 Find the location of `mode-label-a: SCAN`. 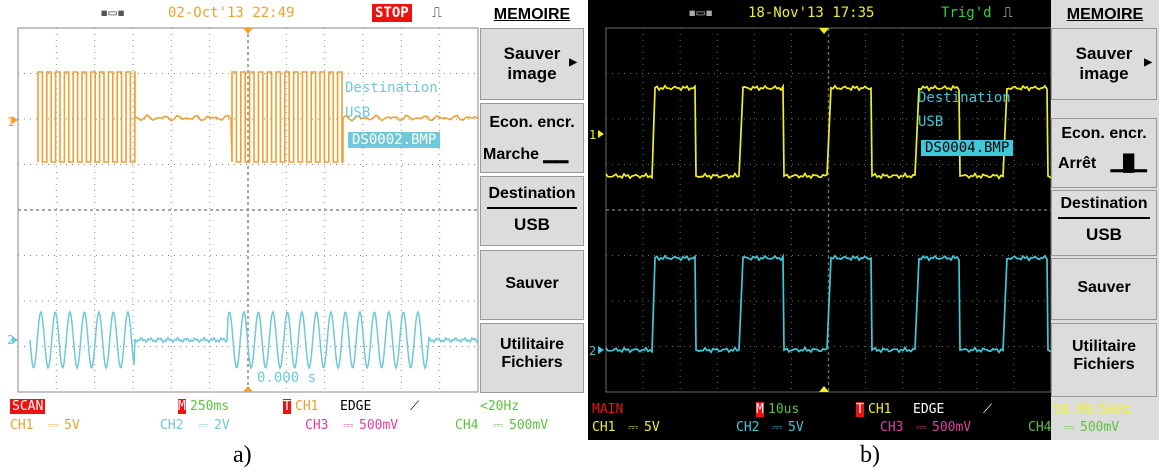

mode-label-a: SCAN is located at coordinates (28, 406).